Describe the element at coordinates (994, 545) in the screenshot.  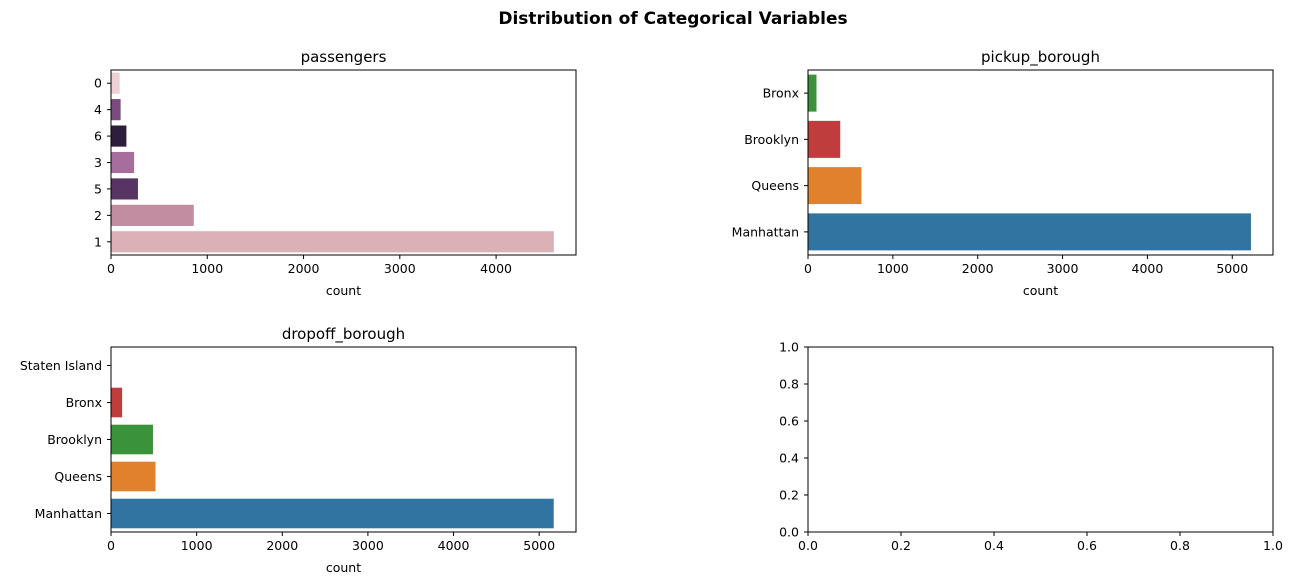
I see `x-tick-label: 0.4` at that location.